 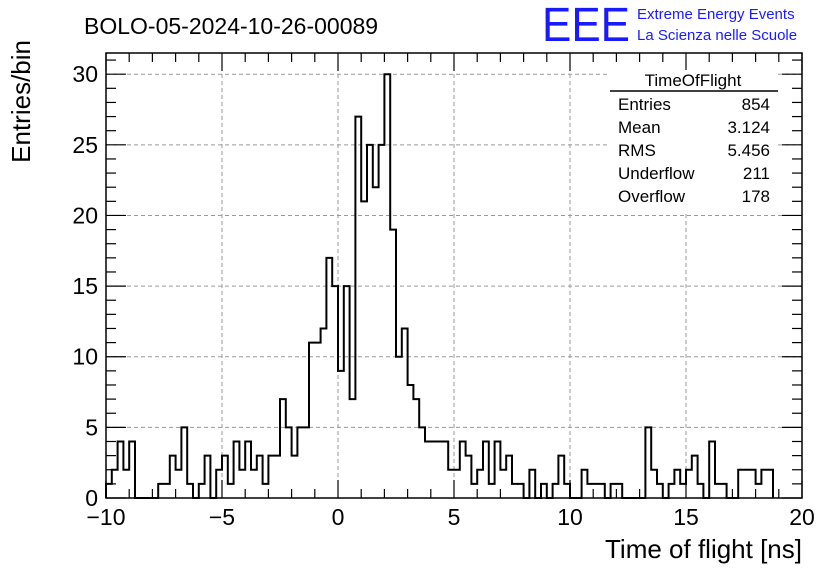 I want to click on stats-row-label: Mean, so click(x=639, y=127).